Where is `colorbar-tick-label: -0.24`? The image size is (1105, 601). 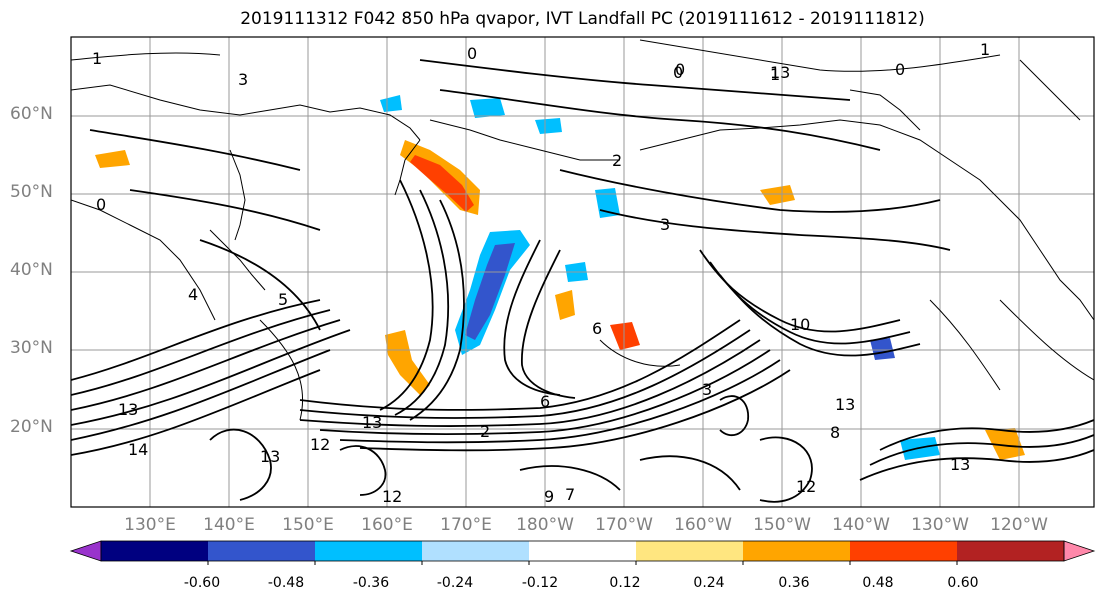
colorbar-tick-label: -0.24 is located at coordinates (455, 583).